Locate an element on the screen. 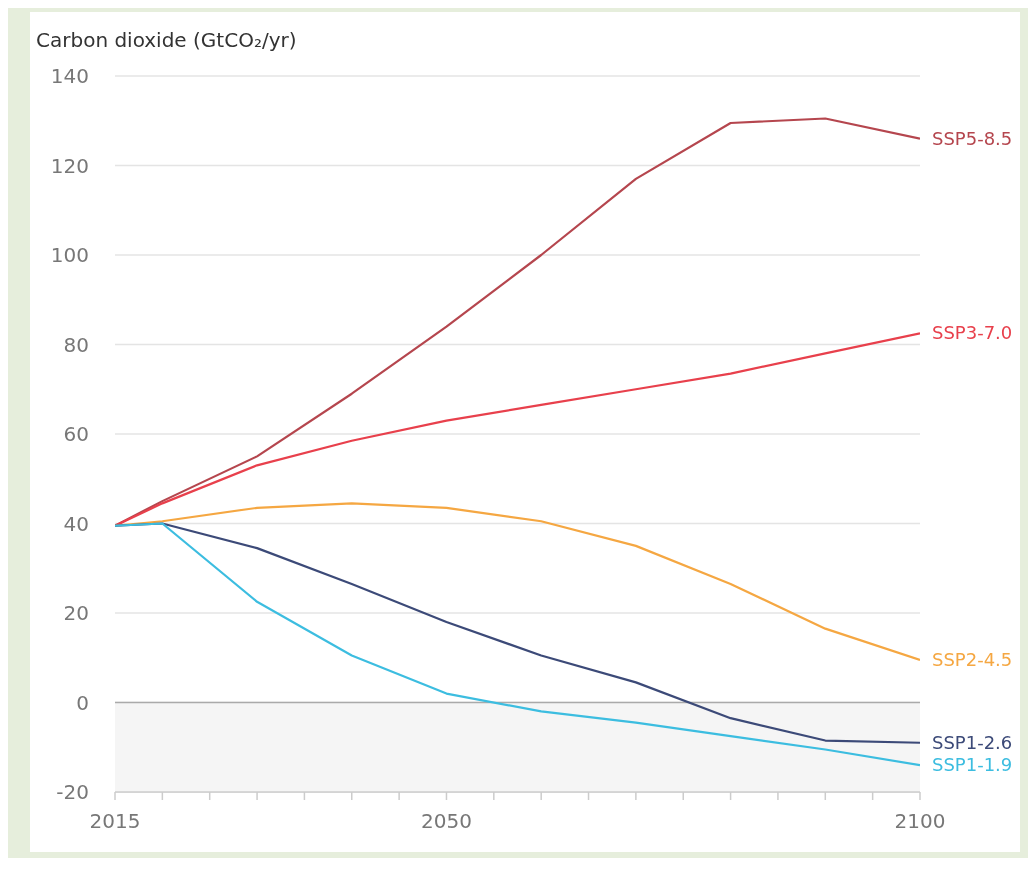 The width and height of the screenshot is (1036, 891). y-tick-label: 40 is located at coordinates (76, 523).